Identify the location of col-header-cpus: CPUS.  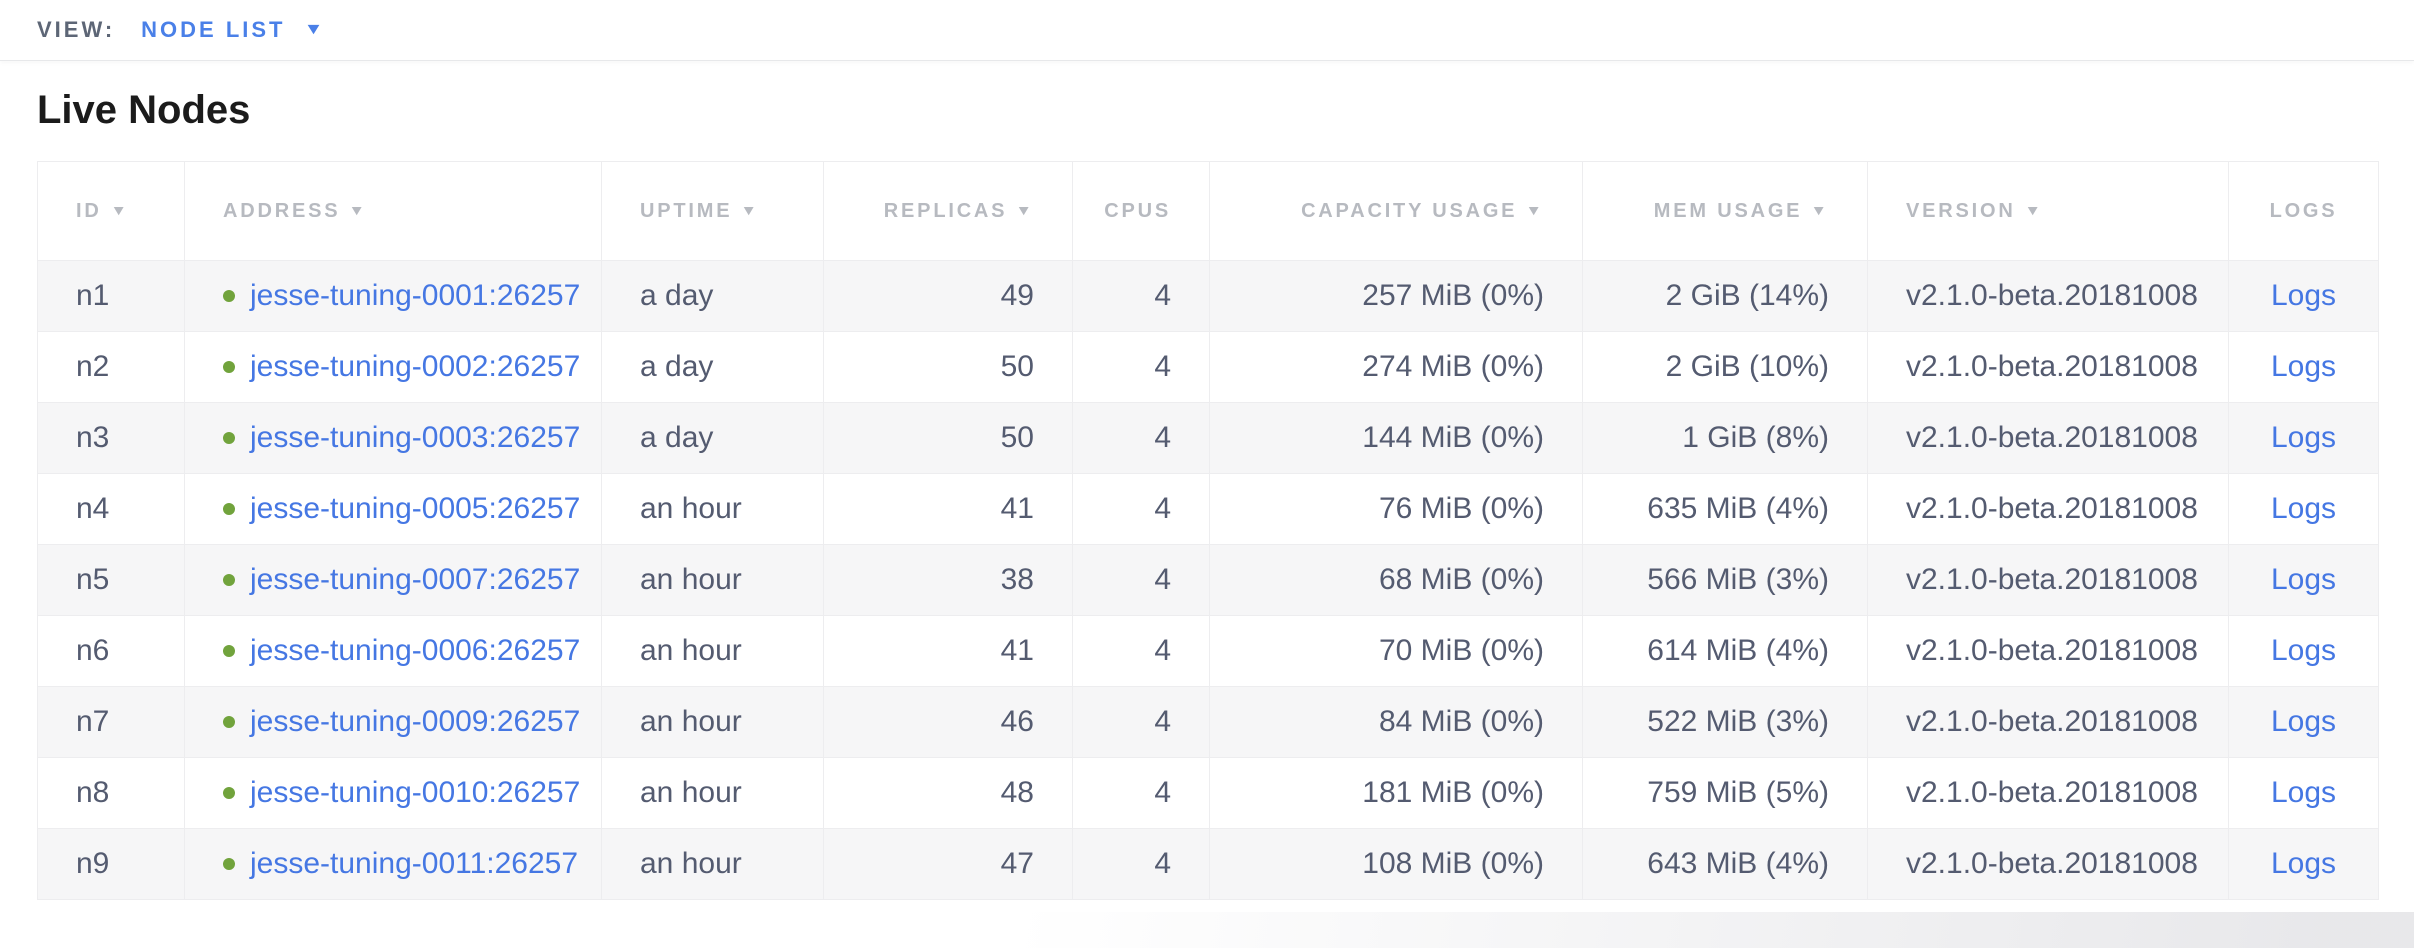
(1141, 211).